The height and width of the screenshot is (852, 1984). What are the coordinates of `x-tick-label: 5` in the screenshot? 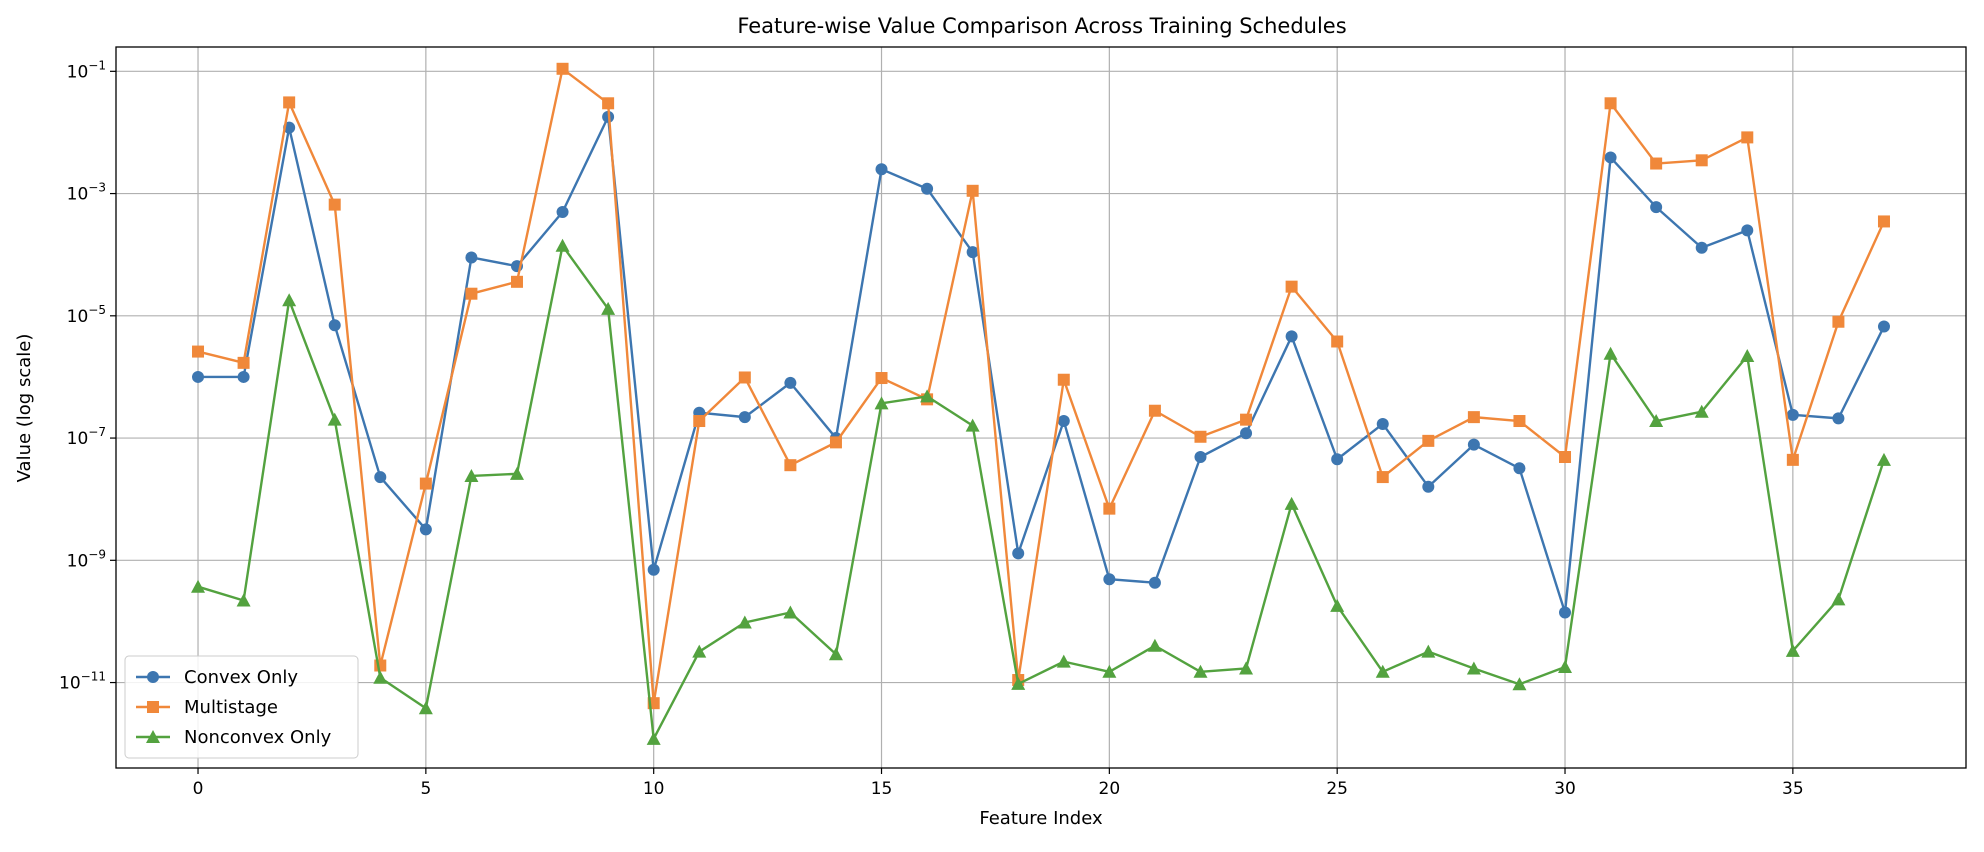 It's located at (425, 789).